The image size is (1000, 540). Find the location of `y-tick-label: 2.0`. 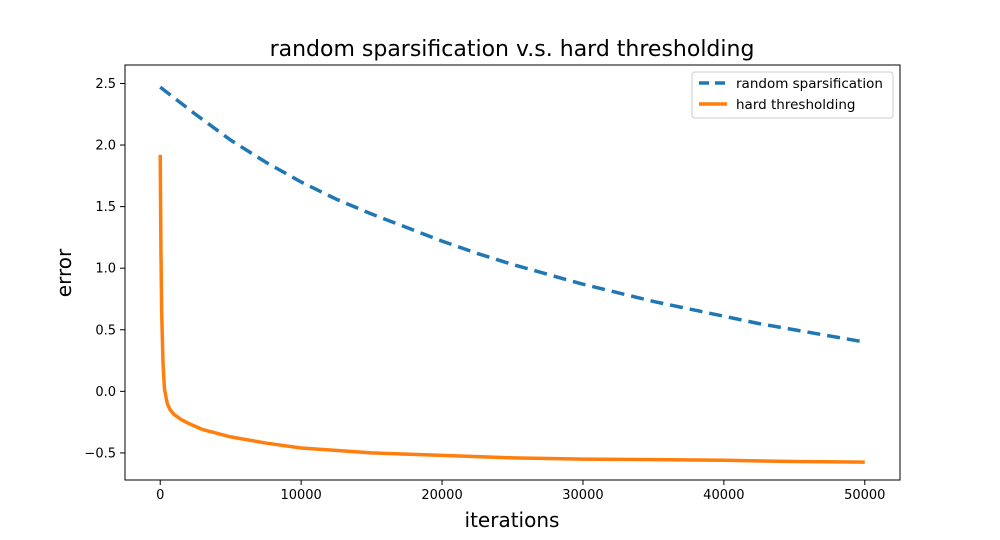

y-tick-label: 2.0 is located at coordinates (105, 146).